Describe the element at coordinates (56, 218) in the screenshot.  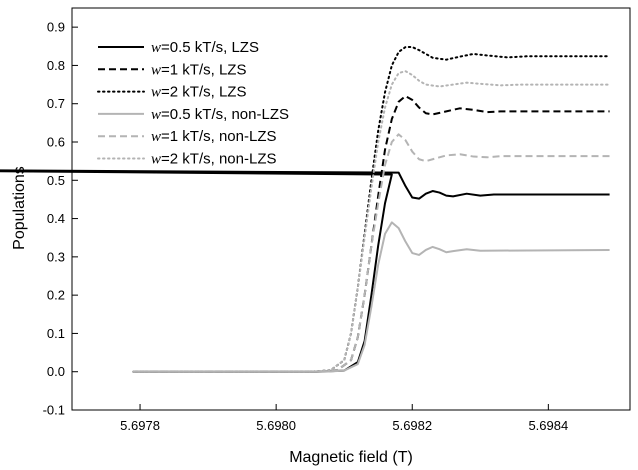
I see `y-tick-label: 0.4` at that location.